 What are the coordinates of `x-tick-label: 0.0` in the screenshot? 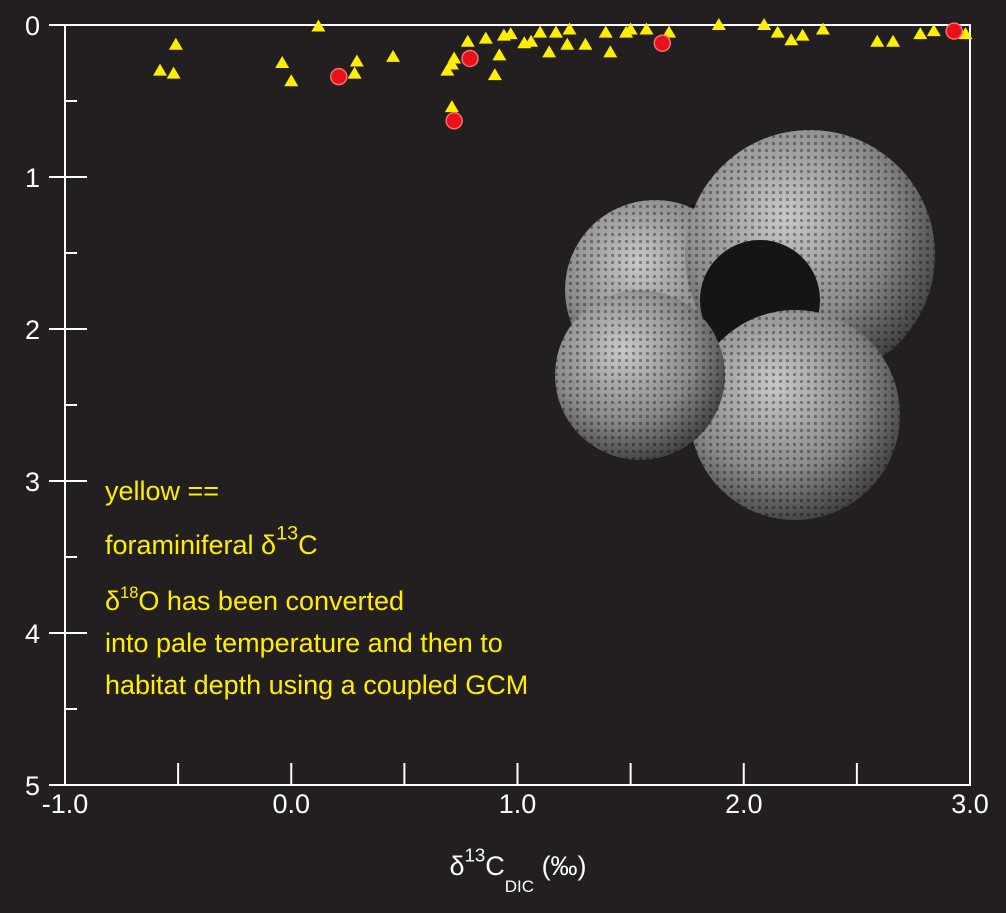 It's located at (291, 804).